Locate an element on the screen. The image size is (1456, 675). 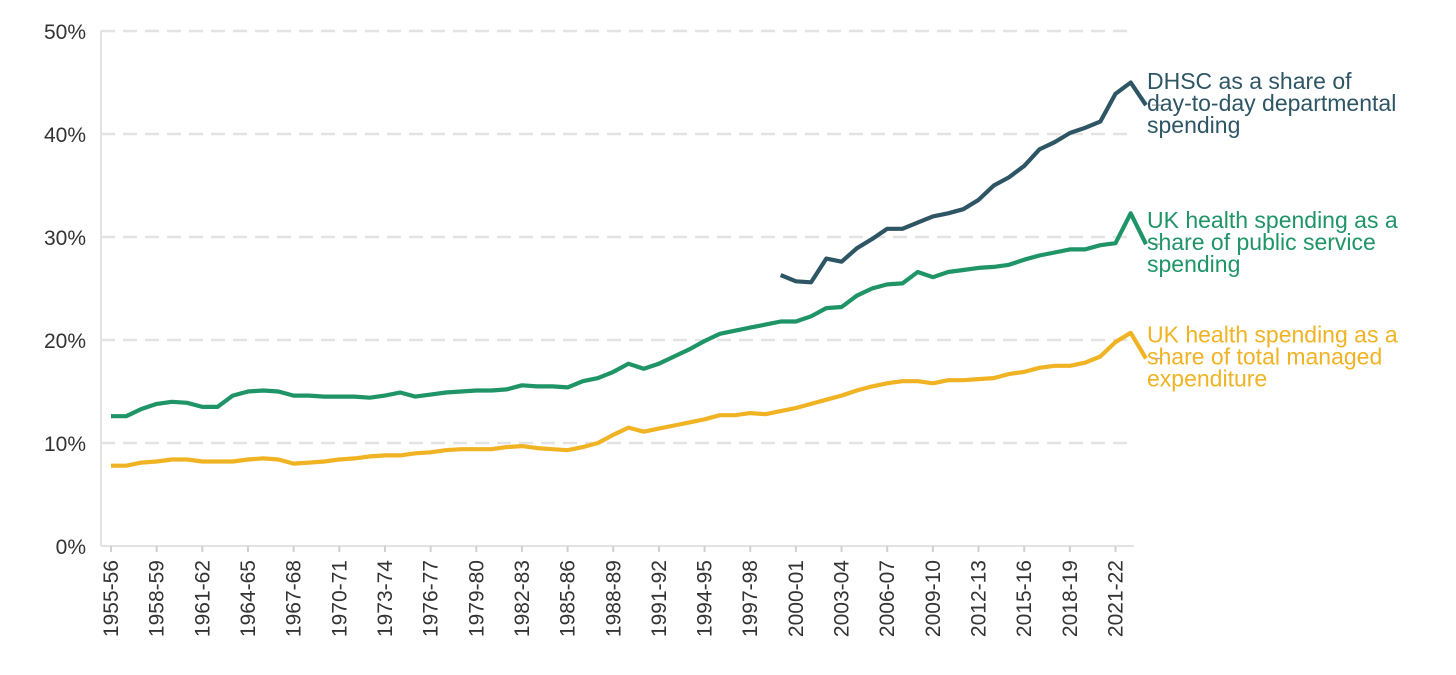
x-tick-label: 2012-13 is located at coordinates (979, 598).